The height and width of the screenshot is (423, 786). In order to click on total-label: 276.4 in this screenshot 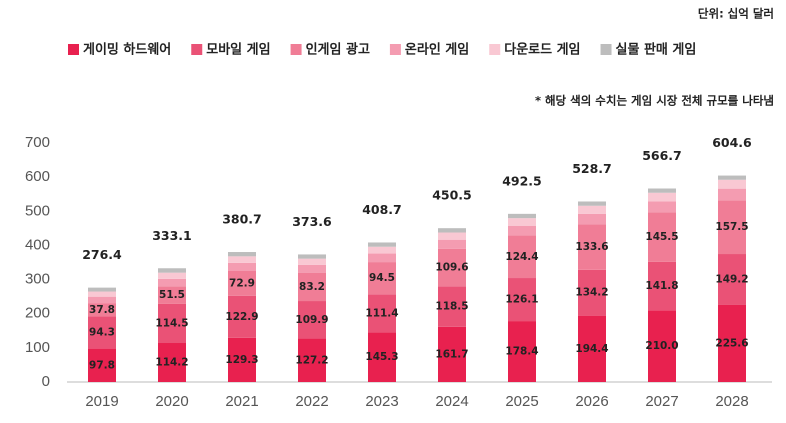, I will do `click(102, 254)`.